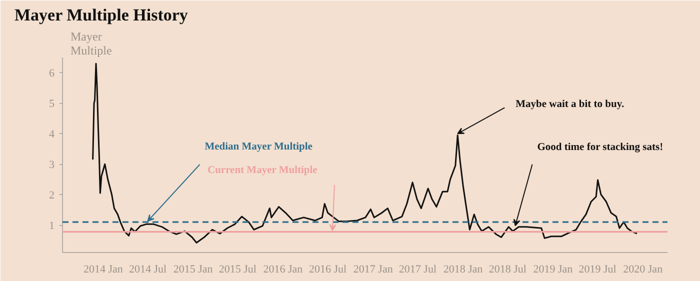 The height and width of the screenshot is (281, 700). Describe the element at coordinates (600, 148) in the screenshot. I see `annotation: Good time for stacking sats!` at that location.